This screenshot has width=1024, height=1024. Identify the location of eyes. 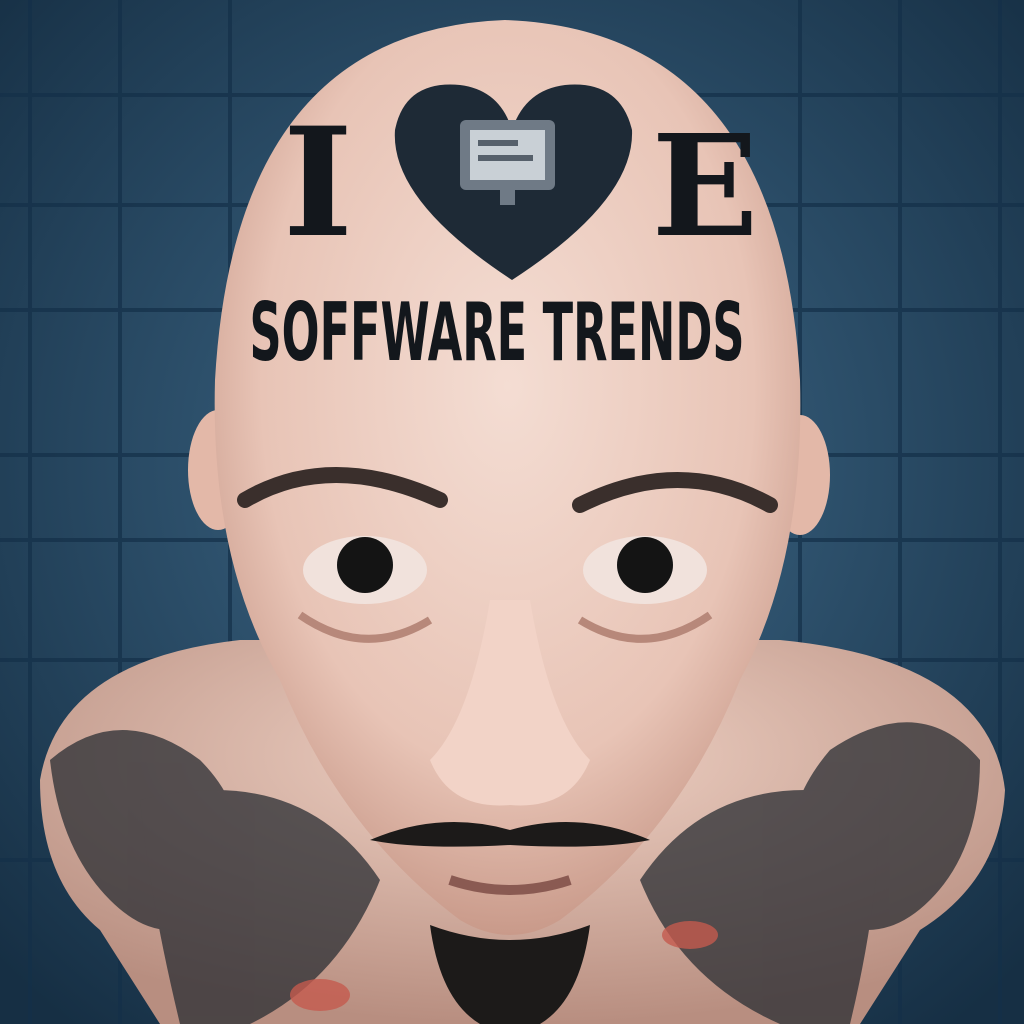
(505, 589).